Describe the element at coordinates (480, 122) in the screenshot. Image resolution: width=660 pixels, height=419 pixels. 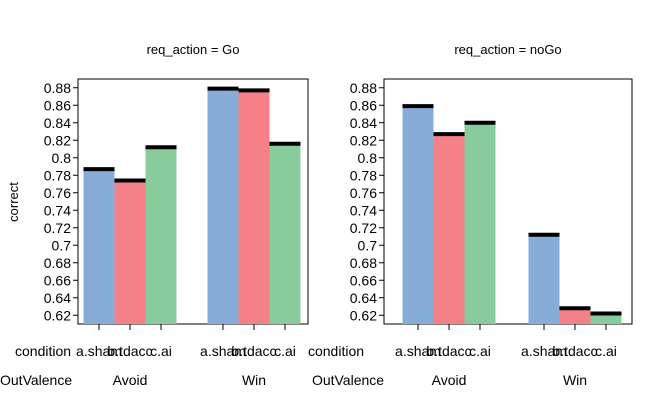
I see `panel2-bar-cap-avoid-c-ai` at that location.